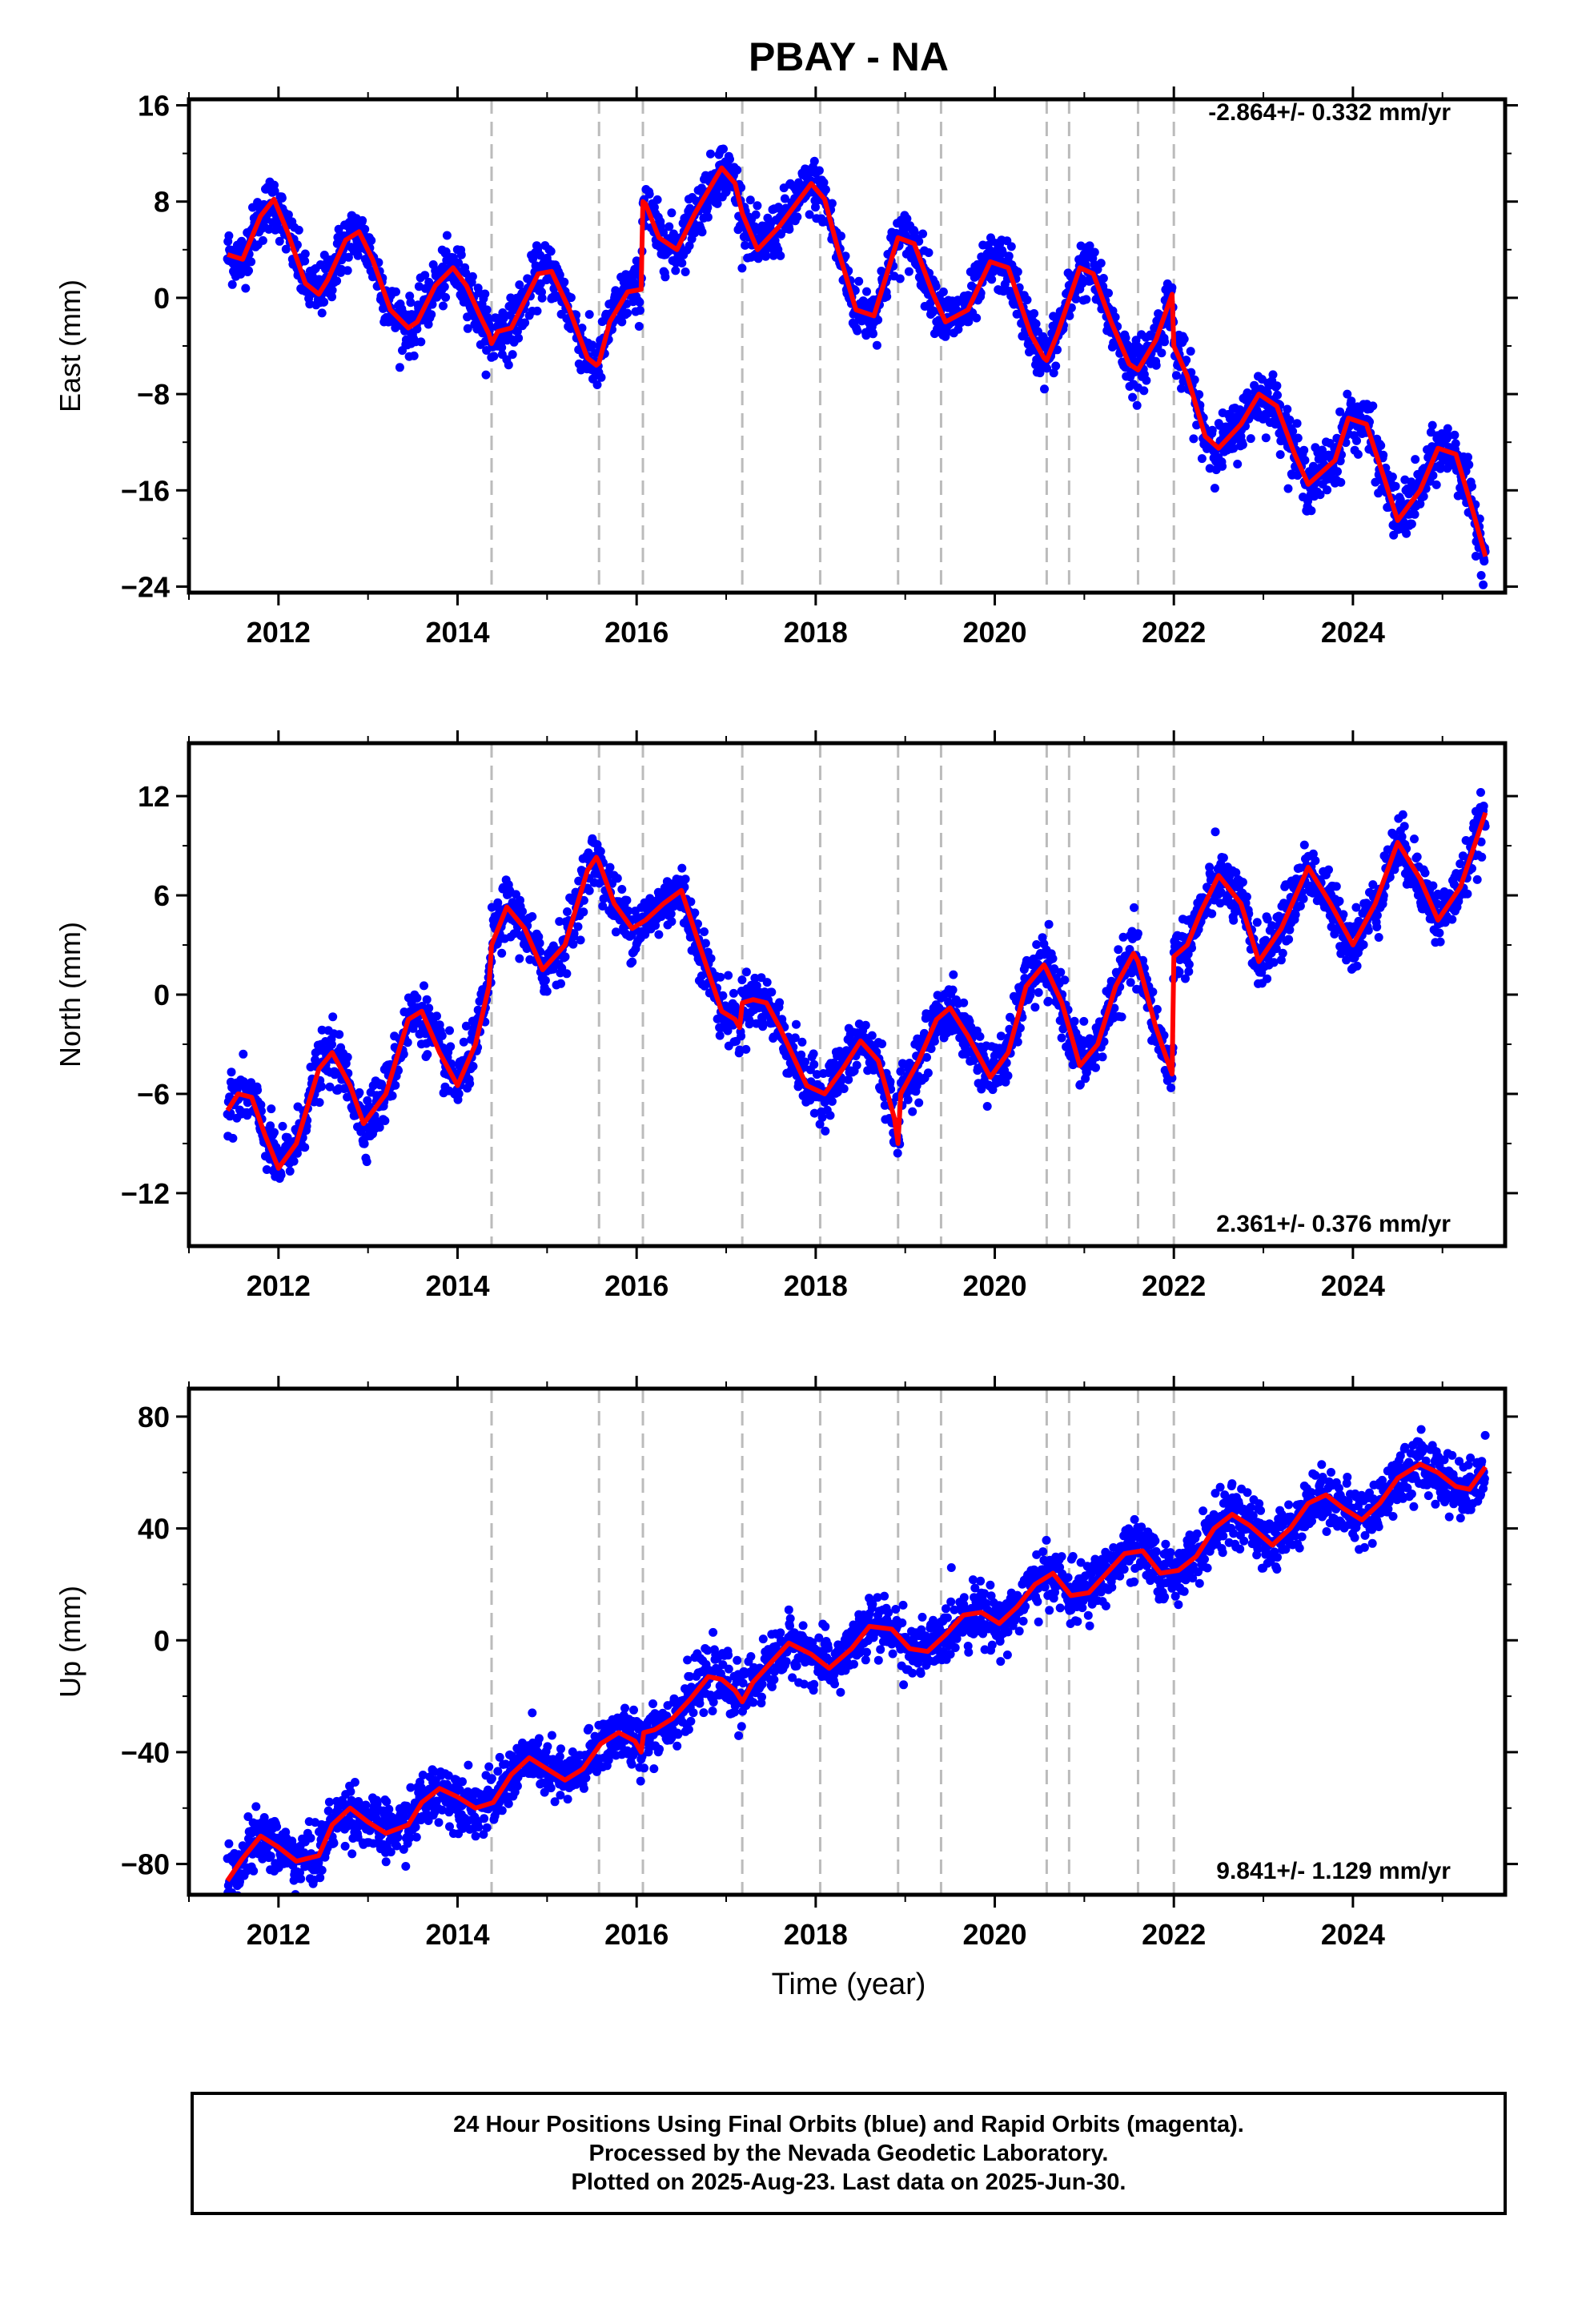  Describe the element at coordinates (145, 586) in the screenshot. I see `y-tick-label: −24` at that location.